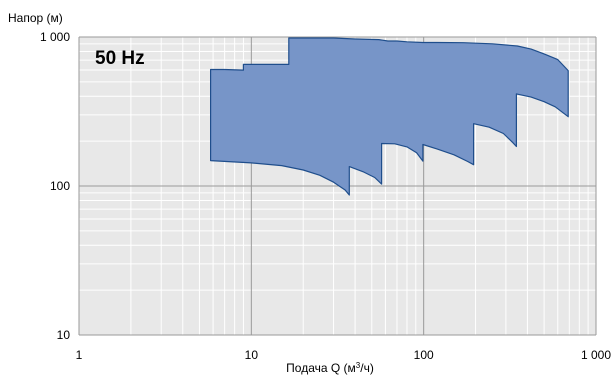 This screenshot has height=376, width=612. I want to click on x-tick-label: 1, so click(79, 355).